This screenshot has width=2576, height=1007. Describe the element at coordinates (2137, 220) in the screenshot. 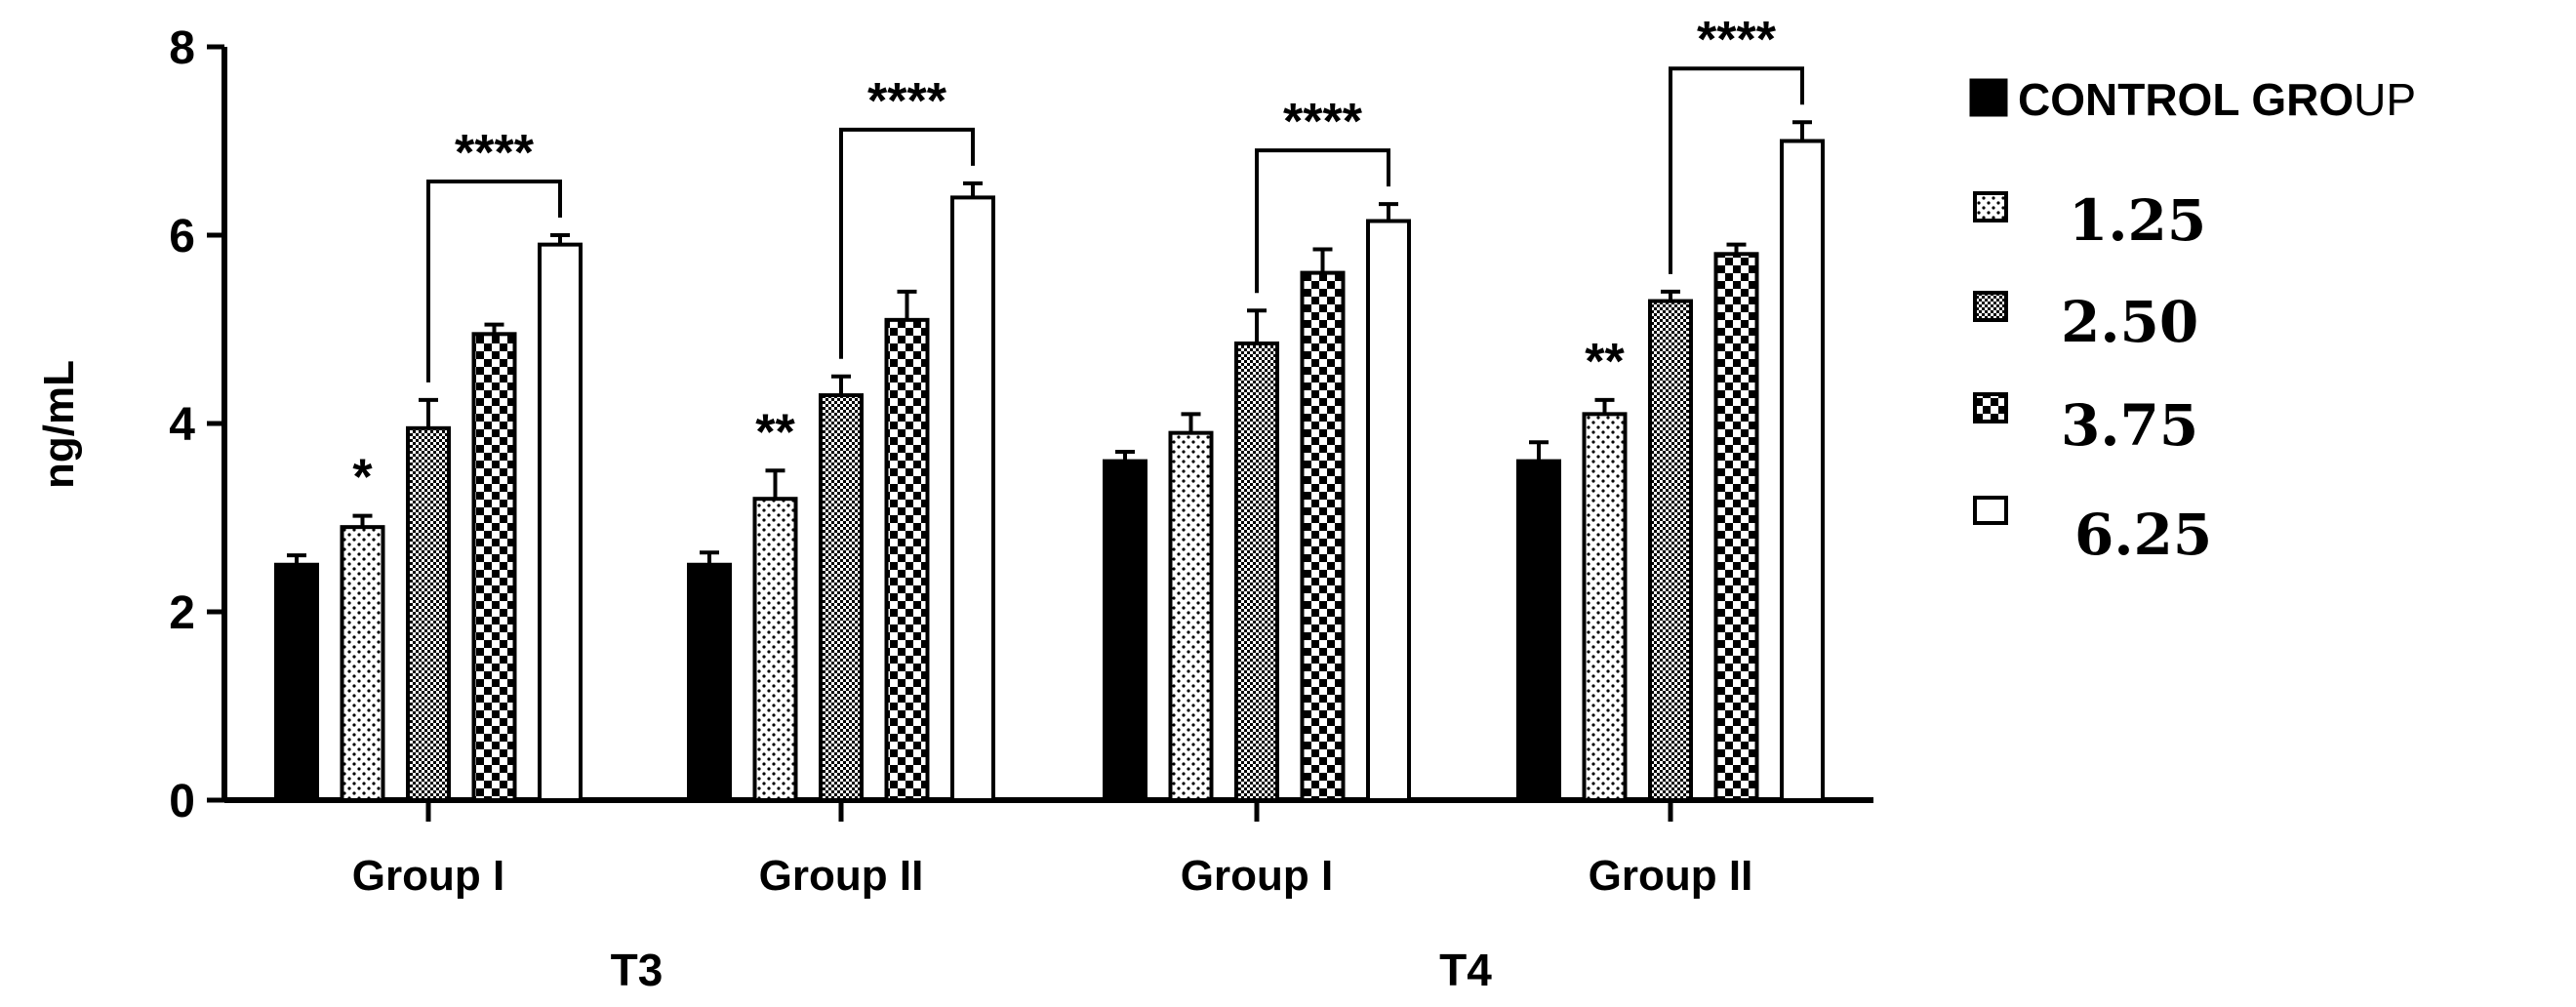

I see `legend-label-1-25: 1.25` at that location.